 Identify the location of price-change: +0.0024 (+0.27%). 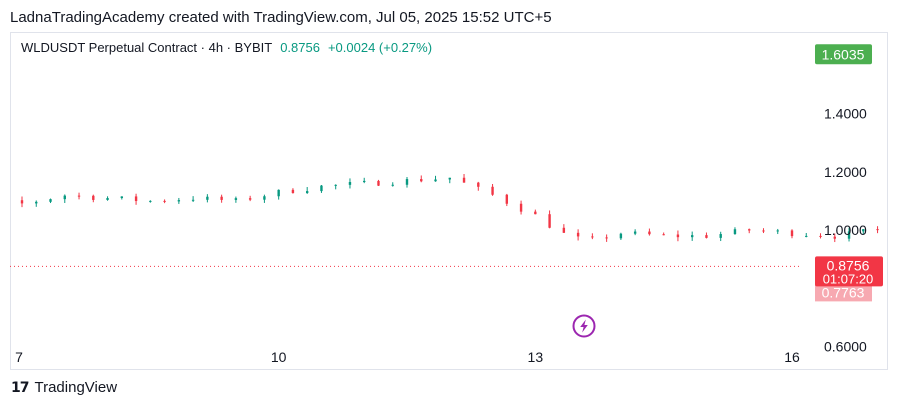
(380, 47).